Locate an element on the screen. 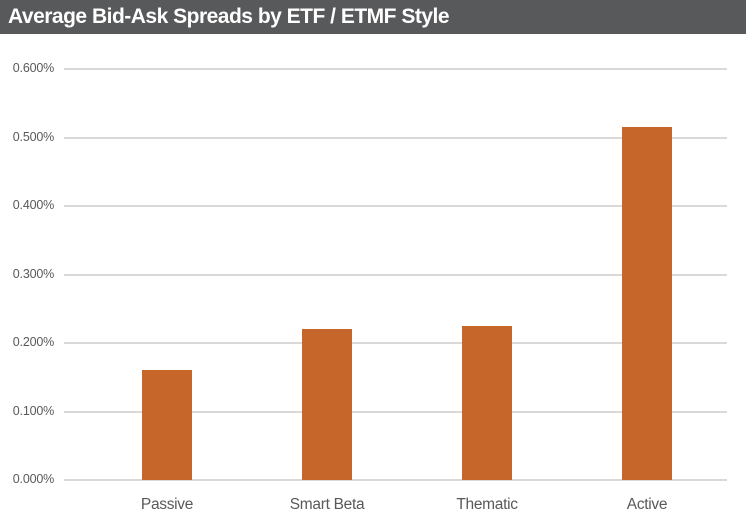 This screenshot has height=523, width=746. y-tick-label: 0.500% is located at coordinates (33, 136).